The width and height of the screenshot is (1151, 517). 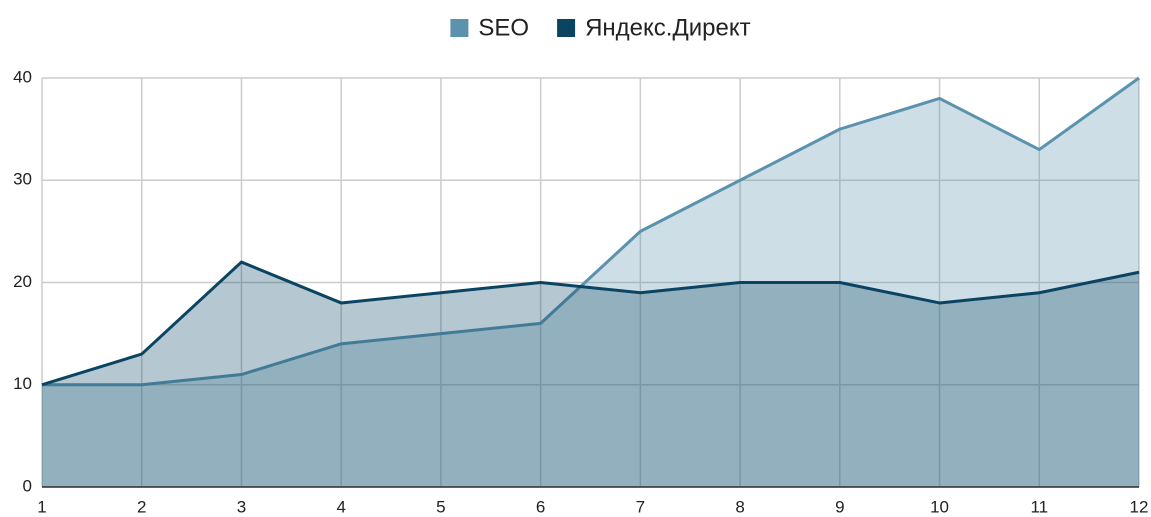 I want to click on legend-item: Яндекс.Директ, so click(x=654, y=27).